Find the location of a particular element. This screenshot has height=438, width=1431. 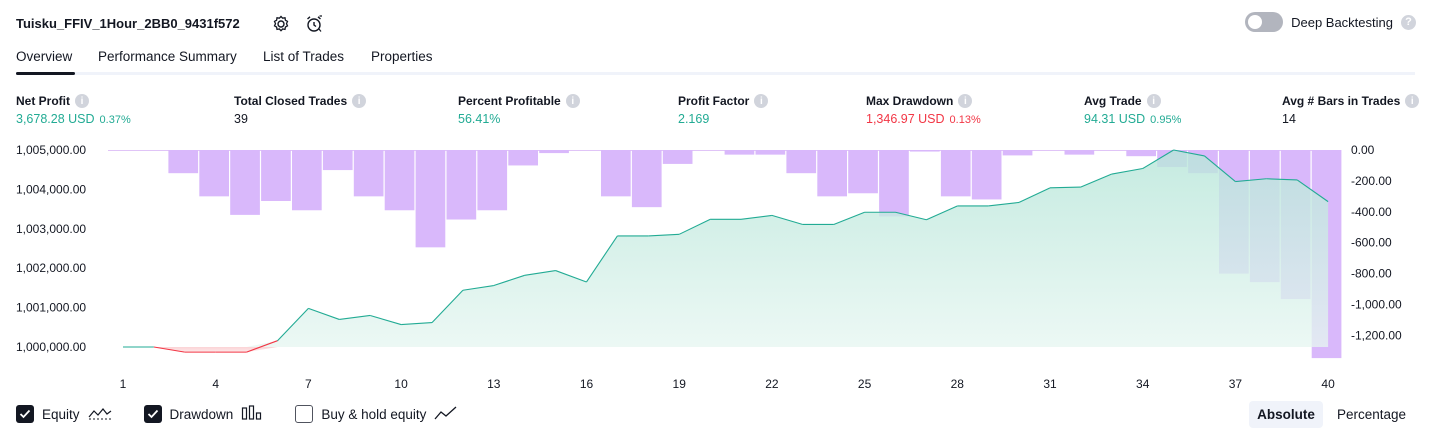

metric-profit-factor: Profit Factor i 2.169 is located at coordinates (723, 110).